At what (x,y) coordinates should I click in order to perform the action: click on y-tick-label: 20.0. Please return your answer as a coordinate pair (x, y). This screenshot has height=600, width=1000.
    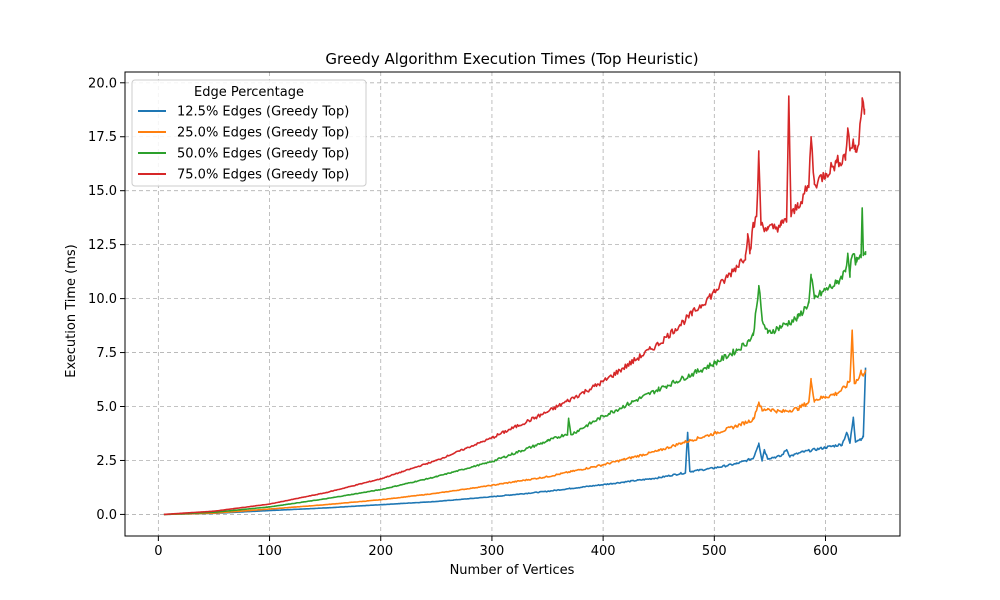
    Looking at the image, I should click on (102, 83).